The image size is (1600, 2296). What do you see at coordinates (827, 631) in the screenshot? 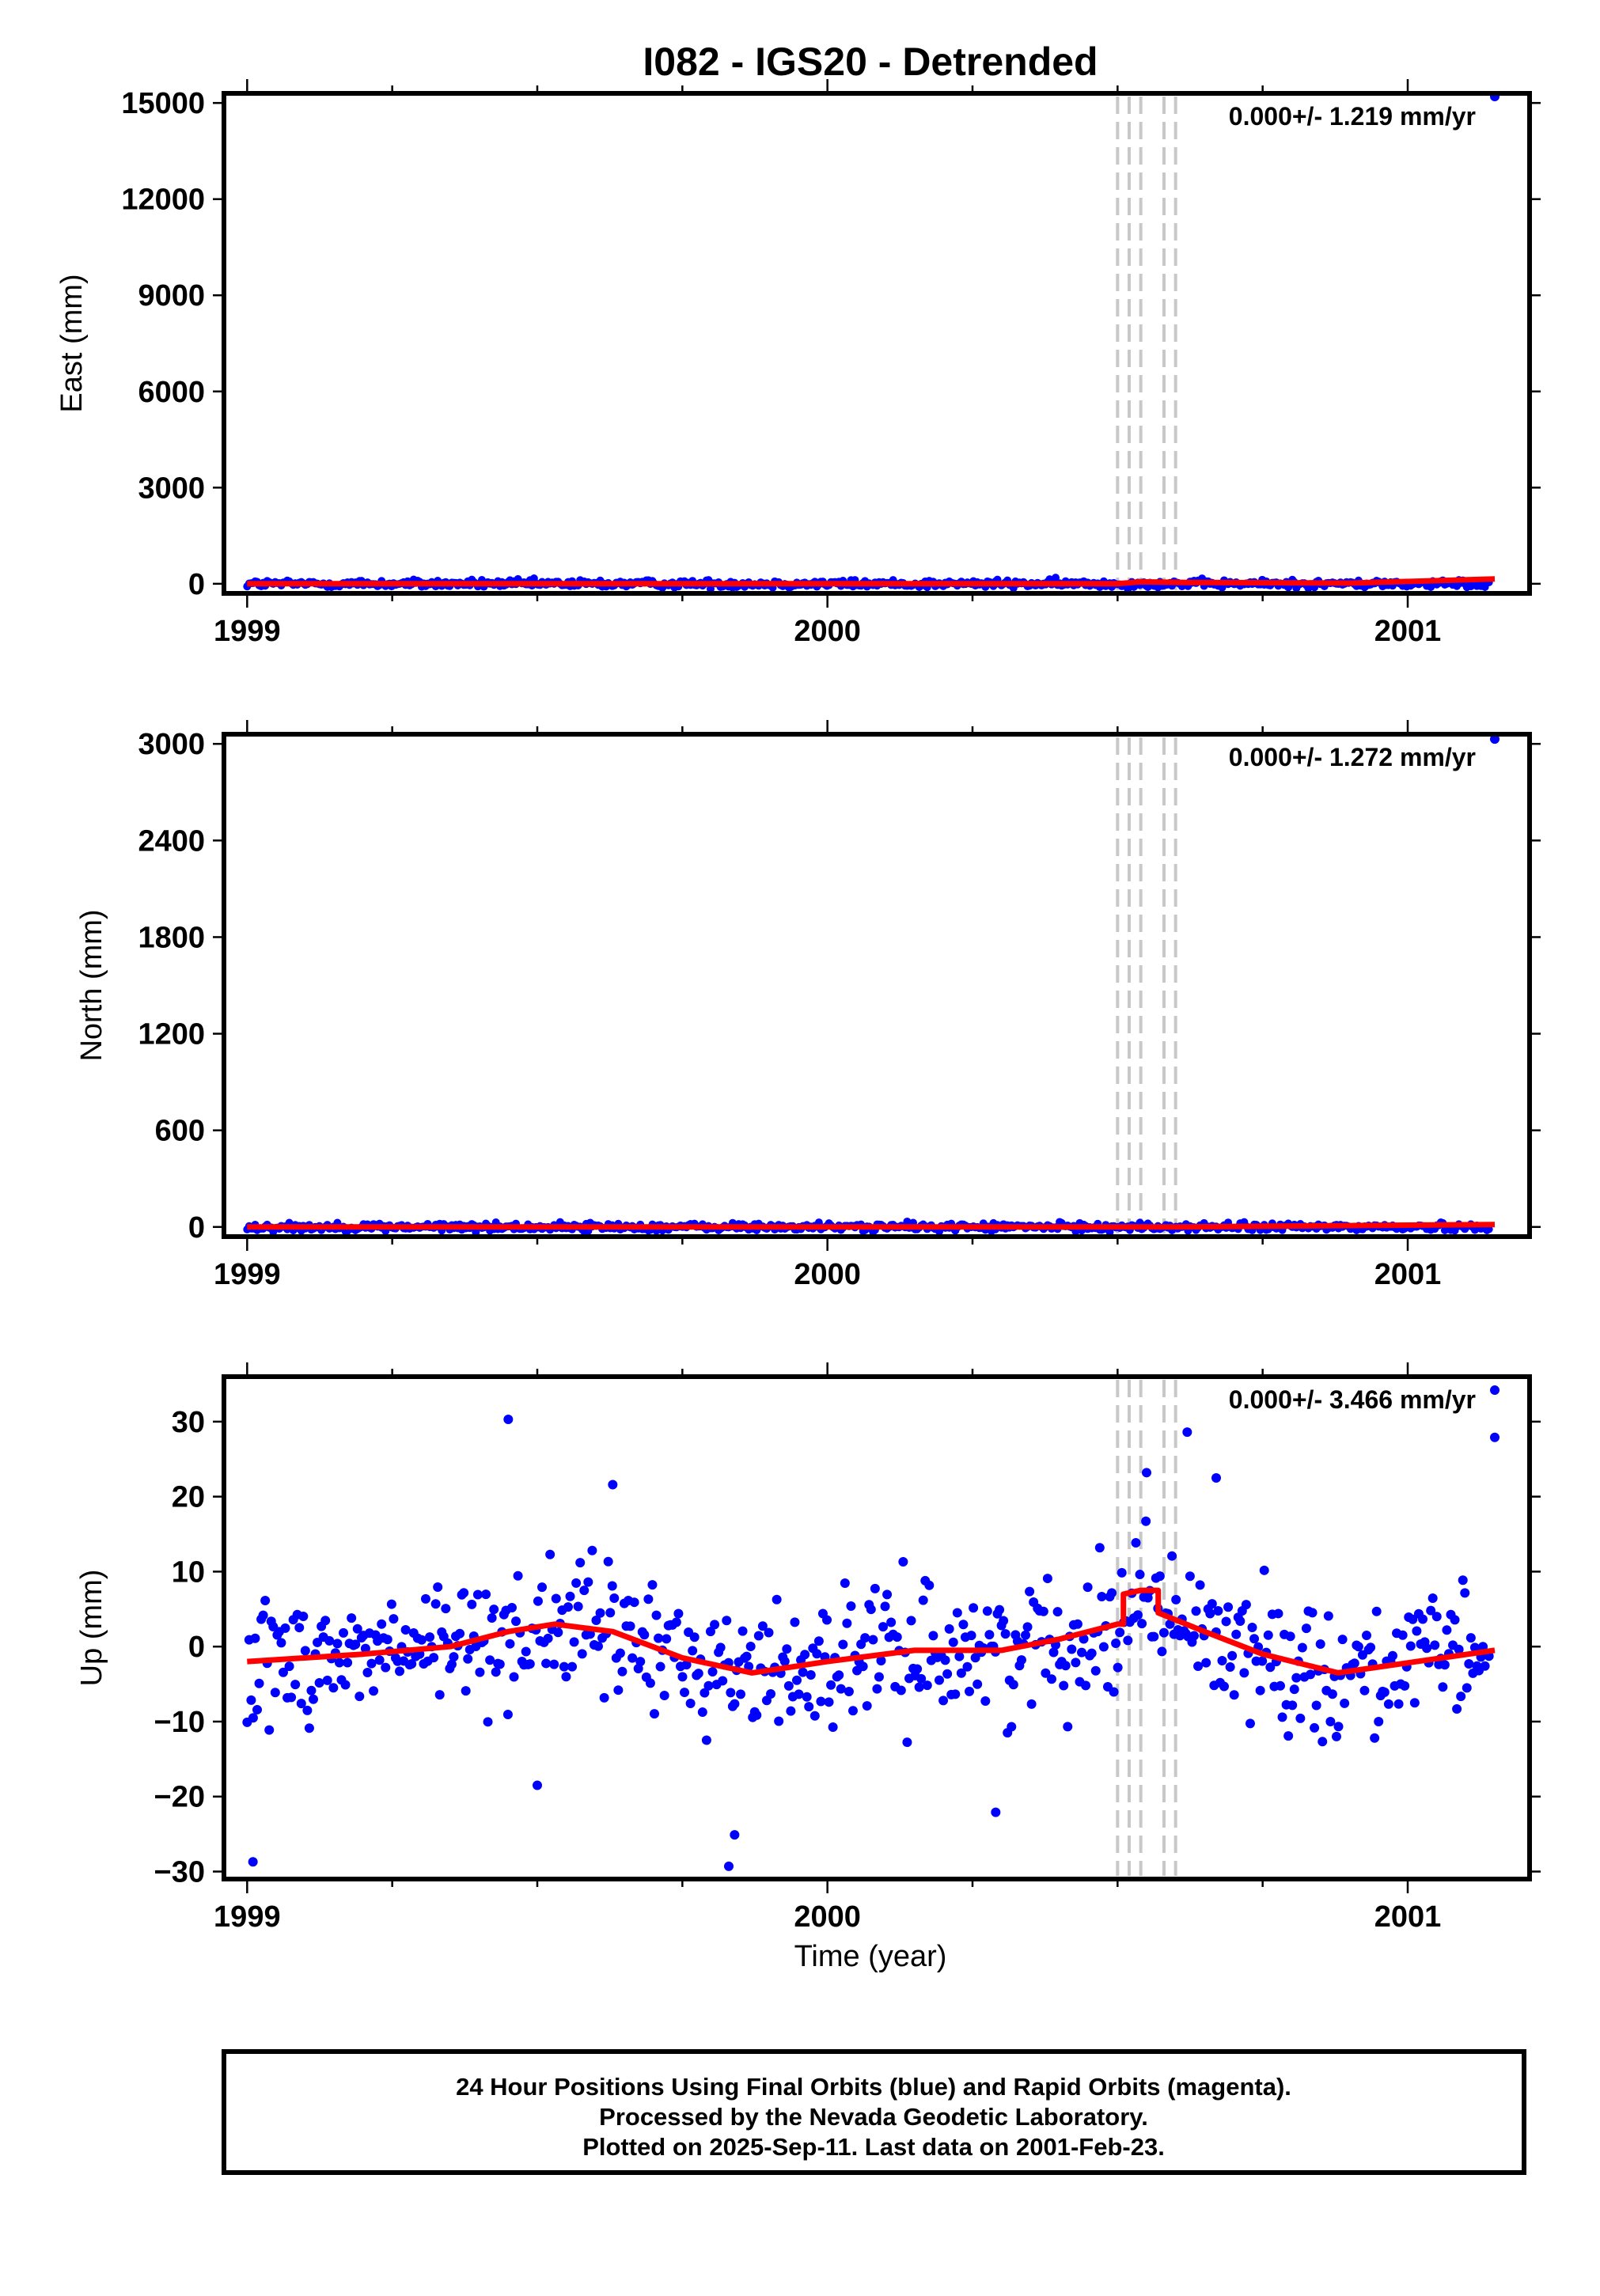
I see `east-xtick-label: 2000` at bounding box center [827, 631].